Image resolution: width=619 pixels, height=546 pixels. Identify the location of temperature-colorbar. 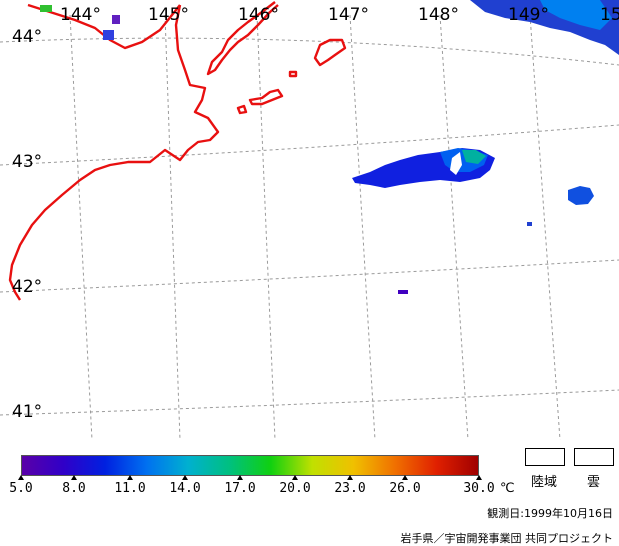
(250, 465).